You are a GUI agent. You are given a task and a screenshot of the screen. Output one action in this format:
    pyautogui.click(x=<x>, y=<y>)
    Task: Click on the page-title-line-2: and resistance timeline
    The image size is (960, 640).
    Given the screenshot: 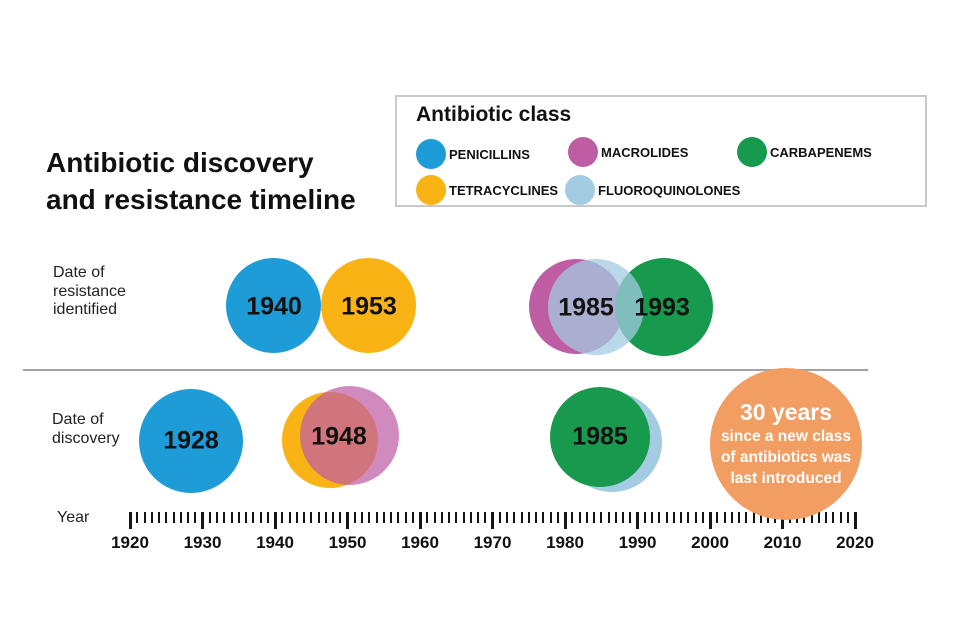 What is the action you would take?
    pyautogui.click(x=201, y=199)
    